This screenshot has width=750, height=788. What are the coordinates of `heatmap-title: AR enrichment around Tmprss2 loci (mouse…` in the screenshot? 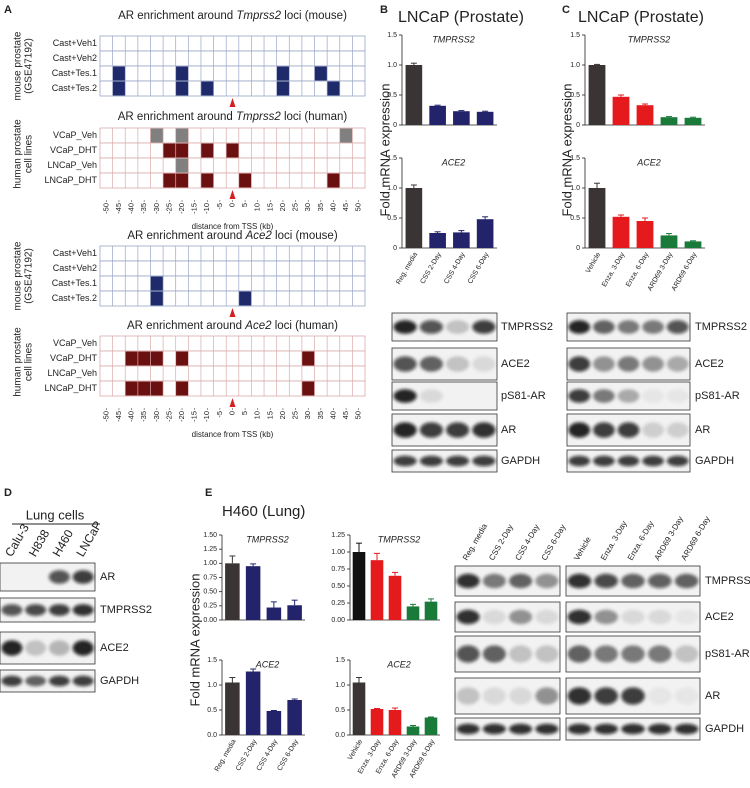 It's located at (232, 16).